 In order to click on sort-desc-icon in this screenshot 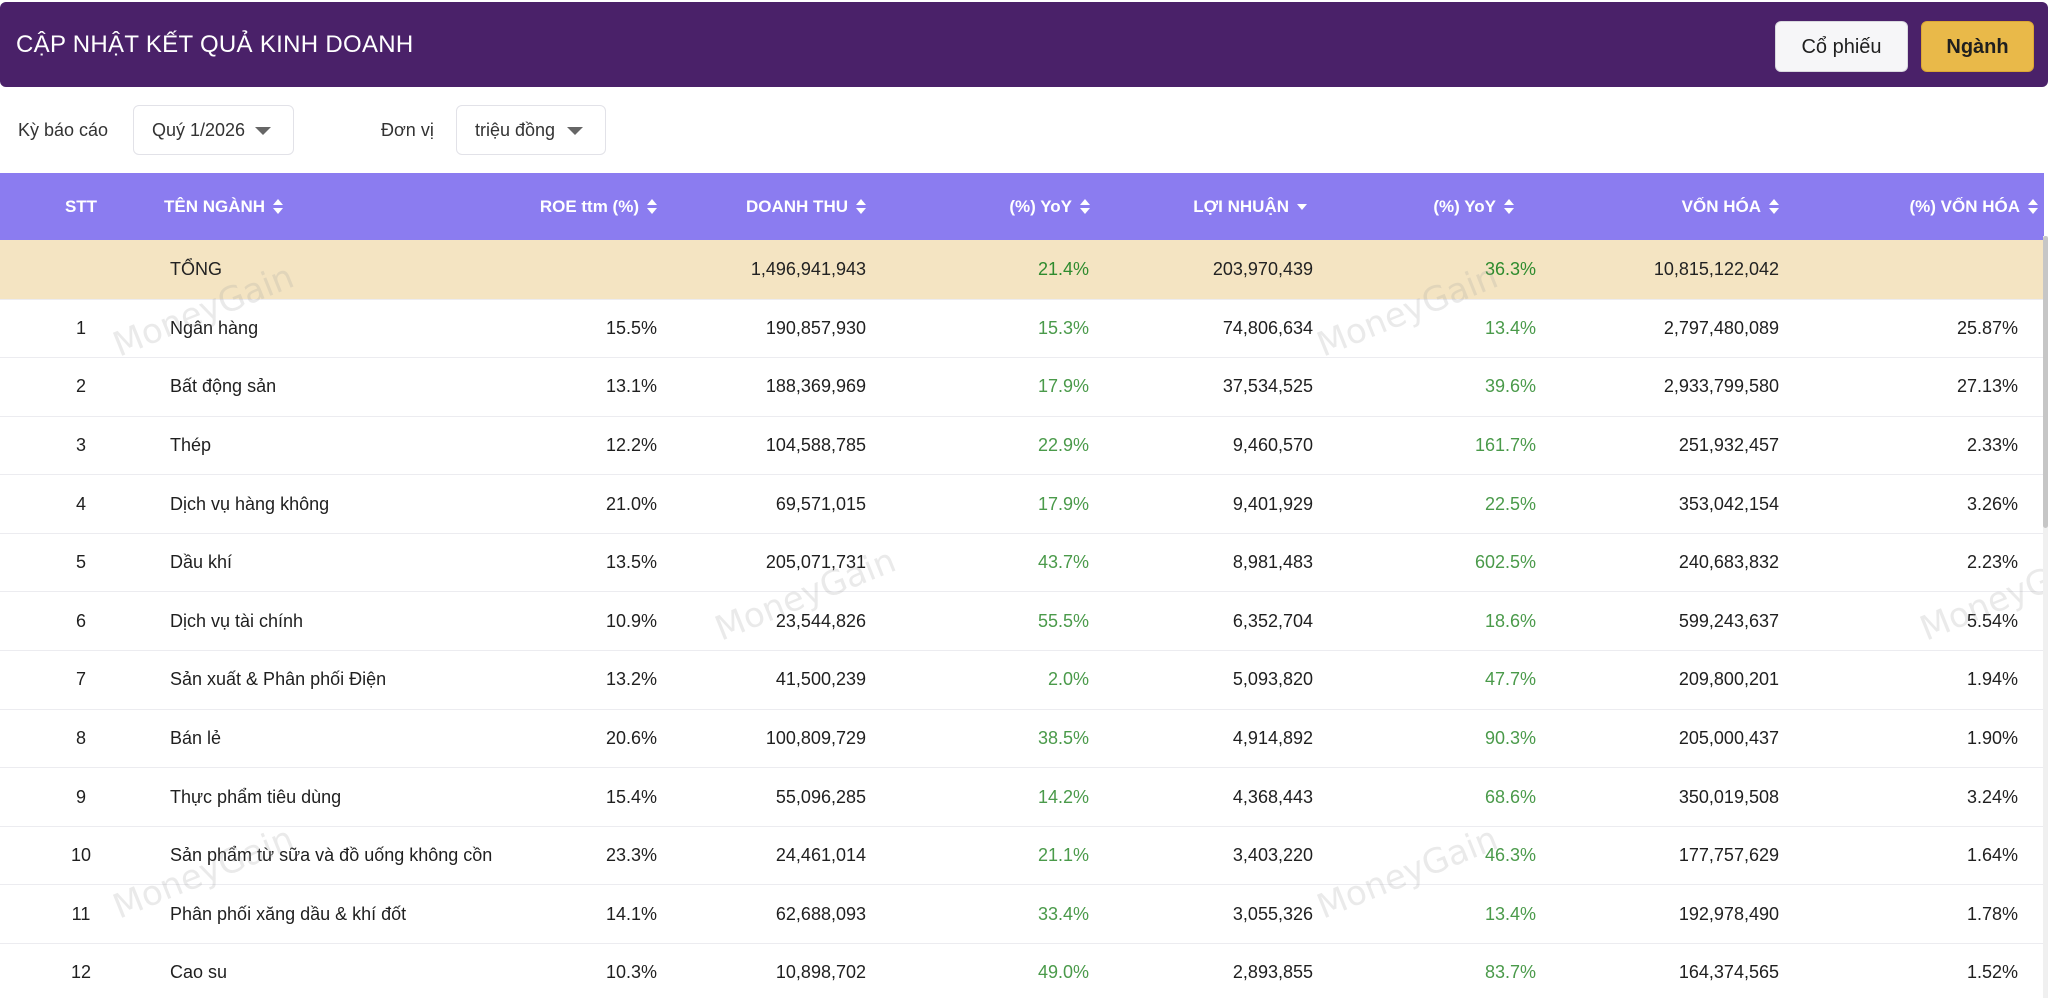, I will do `click(1302, 207)`.